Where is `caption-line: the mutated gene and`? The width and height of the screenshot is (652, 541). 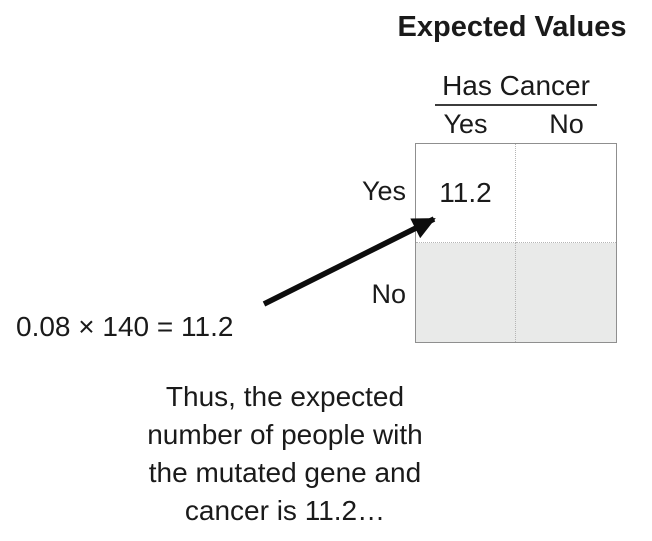 caption-line: the mutated gene and is located at coordinates (285, 472).